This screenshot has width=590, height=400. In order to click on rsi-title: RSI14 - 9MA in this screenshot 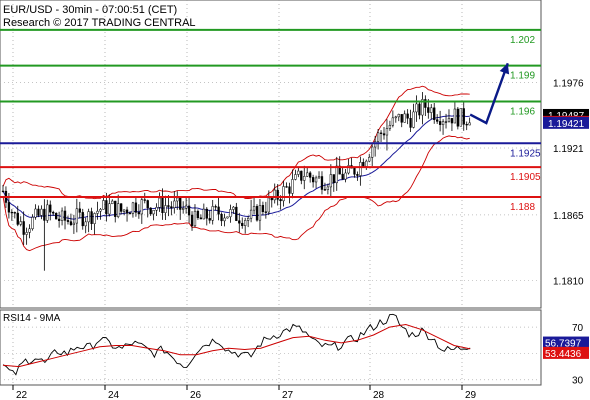, I will do `click(32, 318)`.